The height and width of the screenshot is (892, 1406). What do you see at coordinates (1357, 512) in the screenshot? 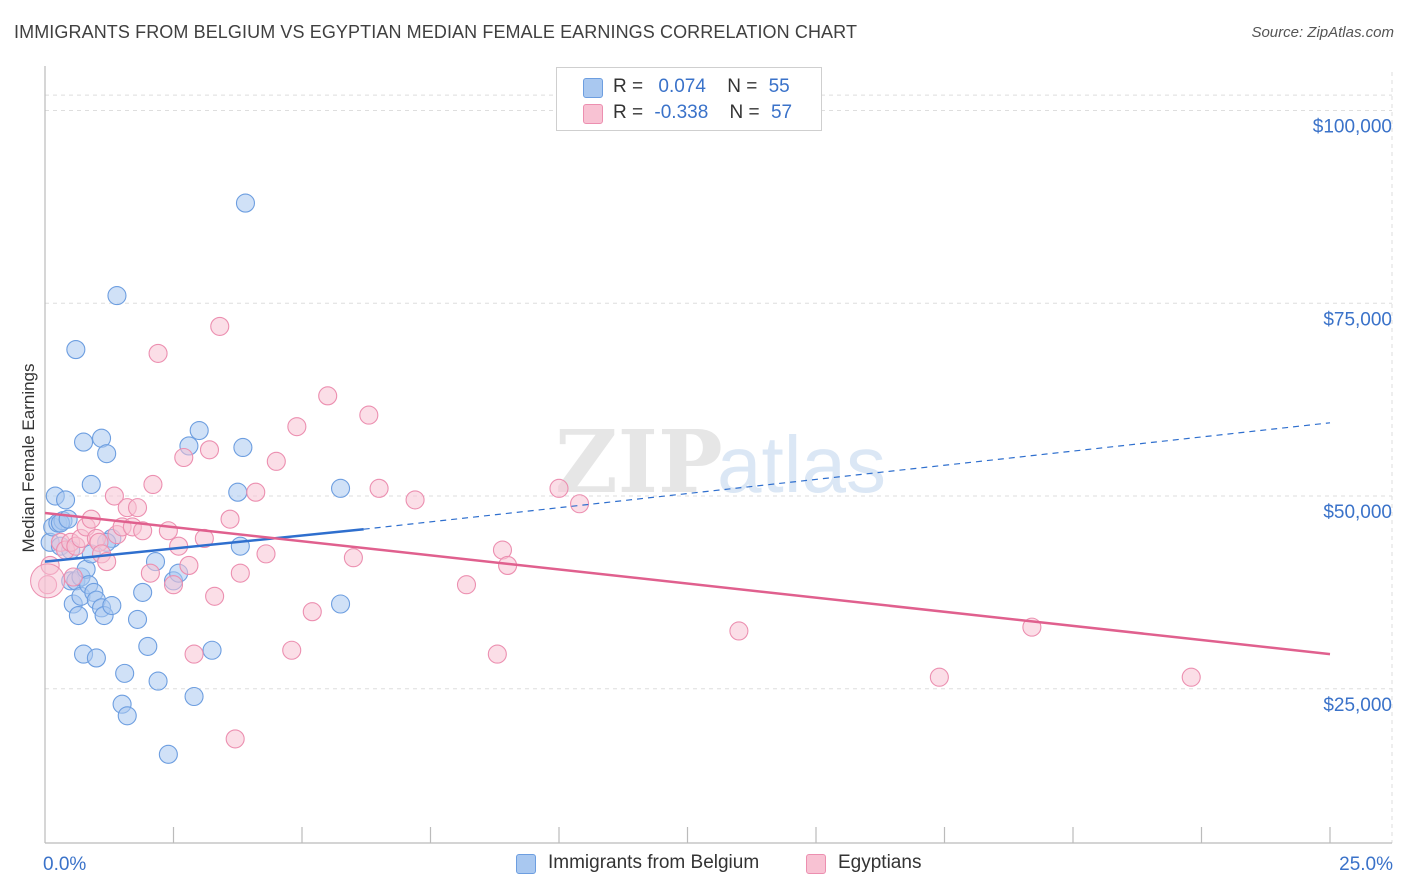
I see `y-tick-label: $50,000` at bounding box center [1357, 512].